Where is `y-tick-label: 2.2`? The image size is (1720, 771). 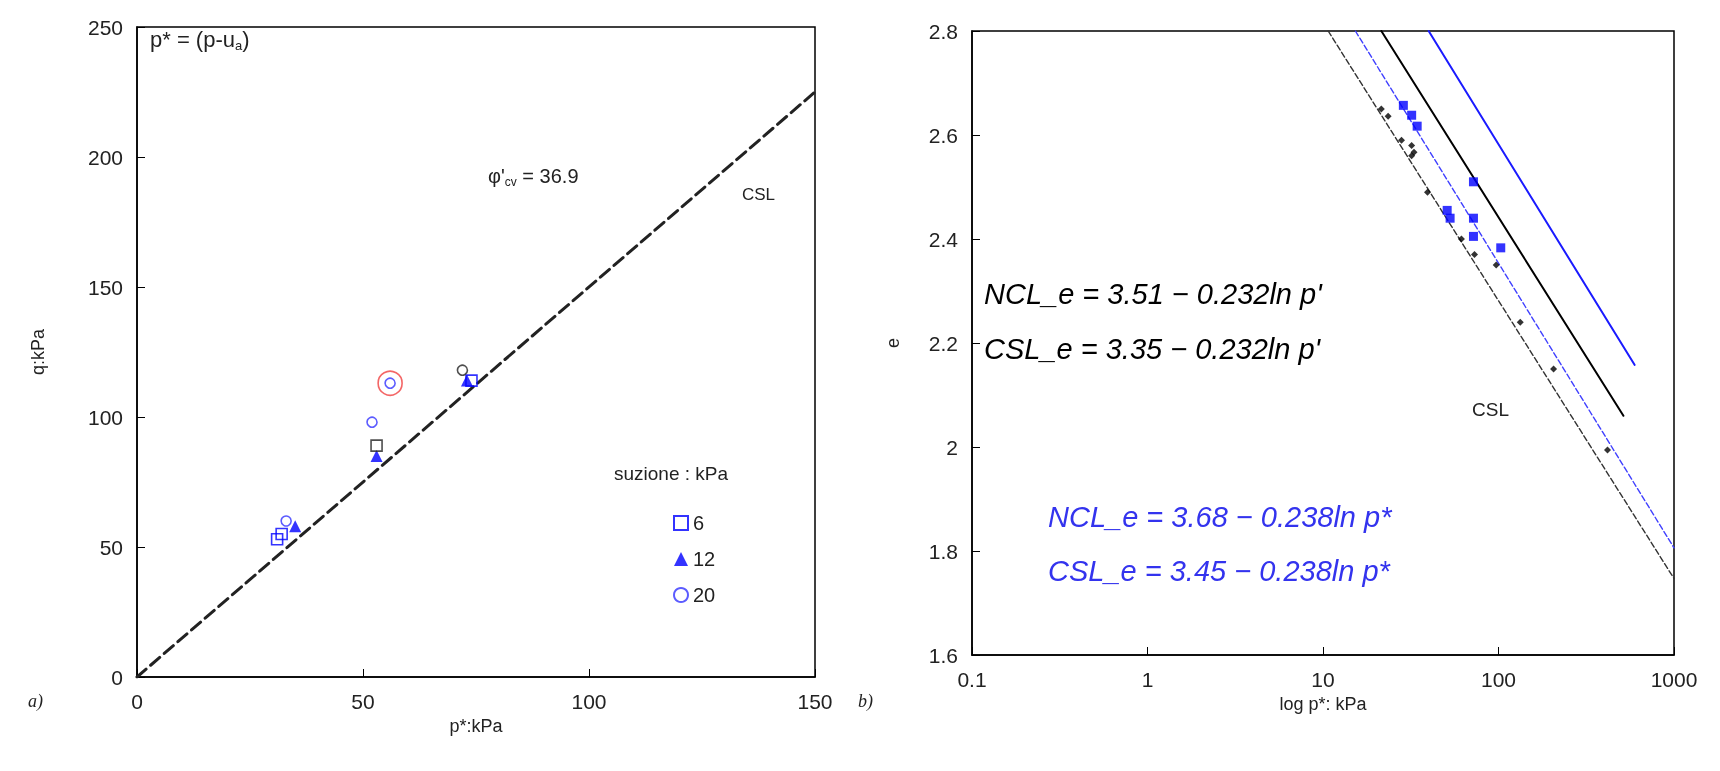
y-tick-label: 2.2 is located at coordinates (943, 343).